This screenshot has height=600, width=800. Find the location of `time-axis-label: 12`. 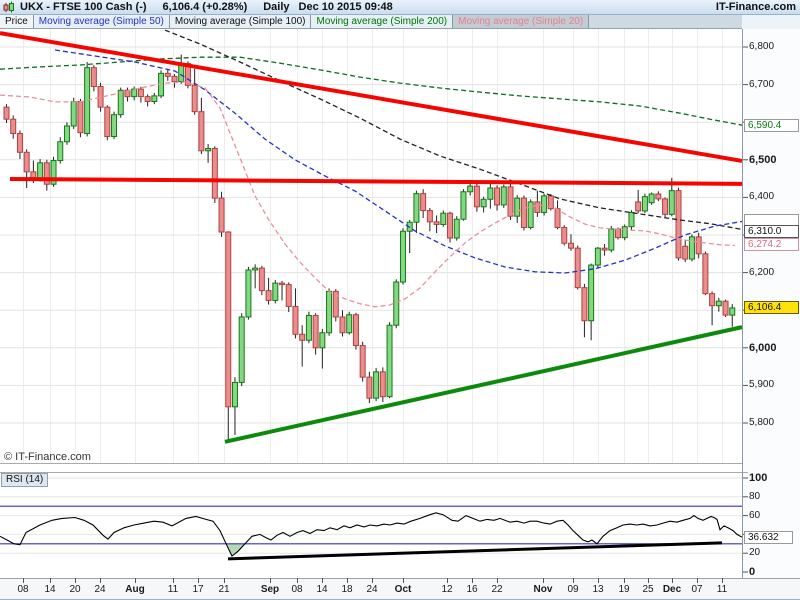

time-axis-label: 12 is located at coordinates (447, 589).